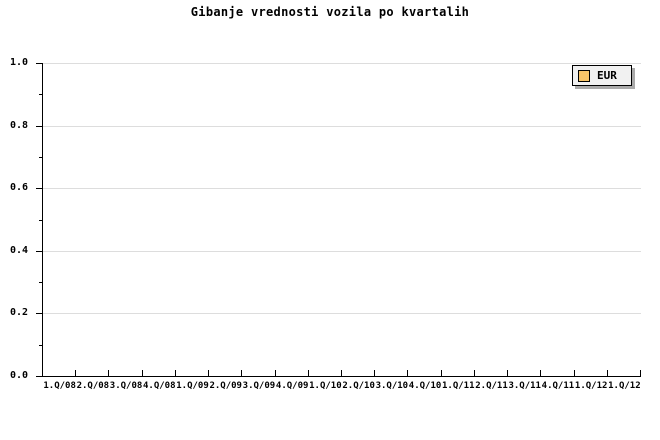 Image resolution: width=660 pixels, height=440 pixels. What do you see at coordinates (491, 386) in the screenshot?
I see `x-axis-tick-label: 2.Q/11` at bounding box center [491, 386].